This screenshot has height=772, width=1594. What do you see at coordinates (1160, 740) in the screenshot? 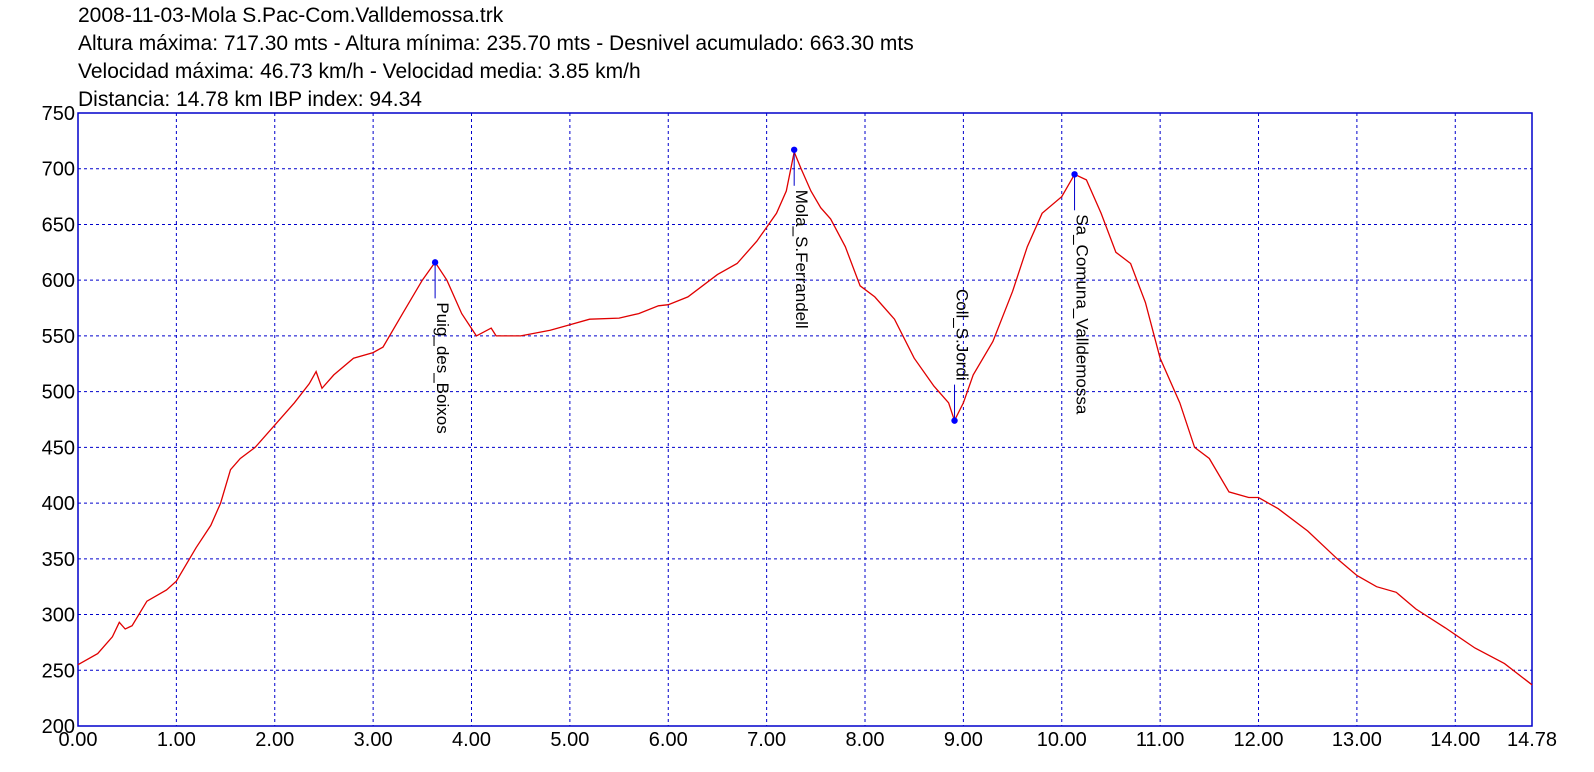
I see `x-tick-label: 11.00` at bounding box center [1160, 740].